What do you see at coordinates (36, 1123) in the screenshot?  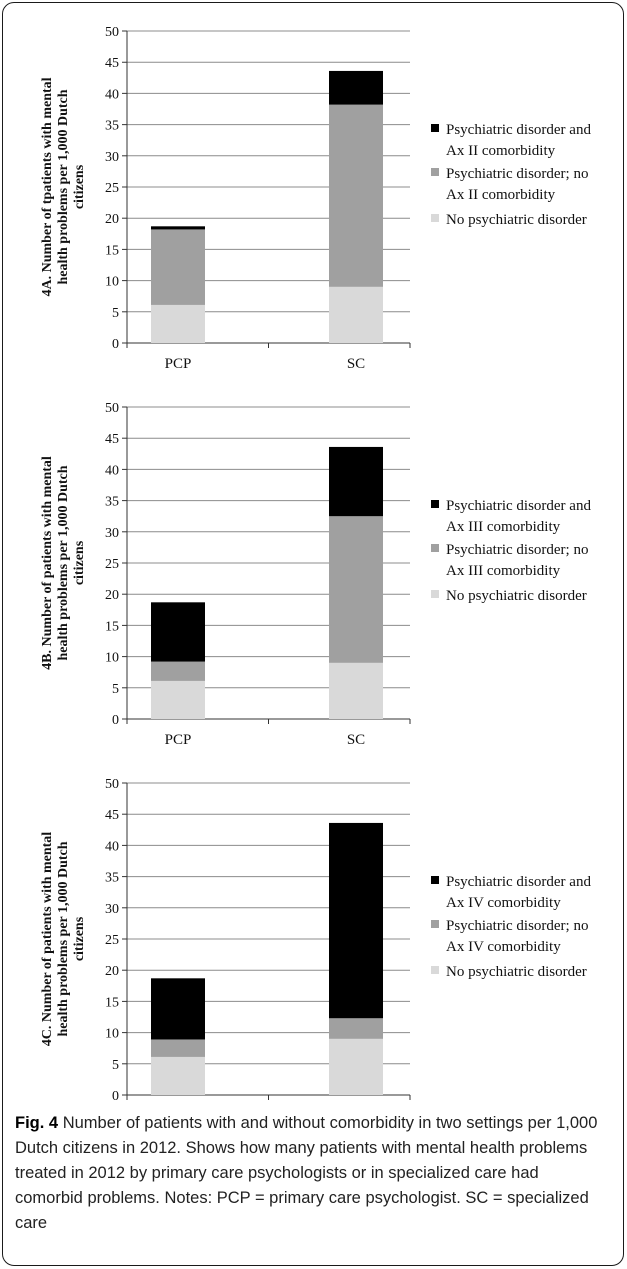 I see `figure-label: Fig. 4` at bounding box center [36, 1123].